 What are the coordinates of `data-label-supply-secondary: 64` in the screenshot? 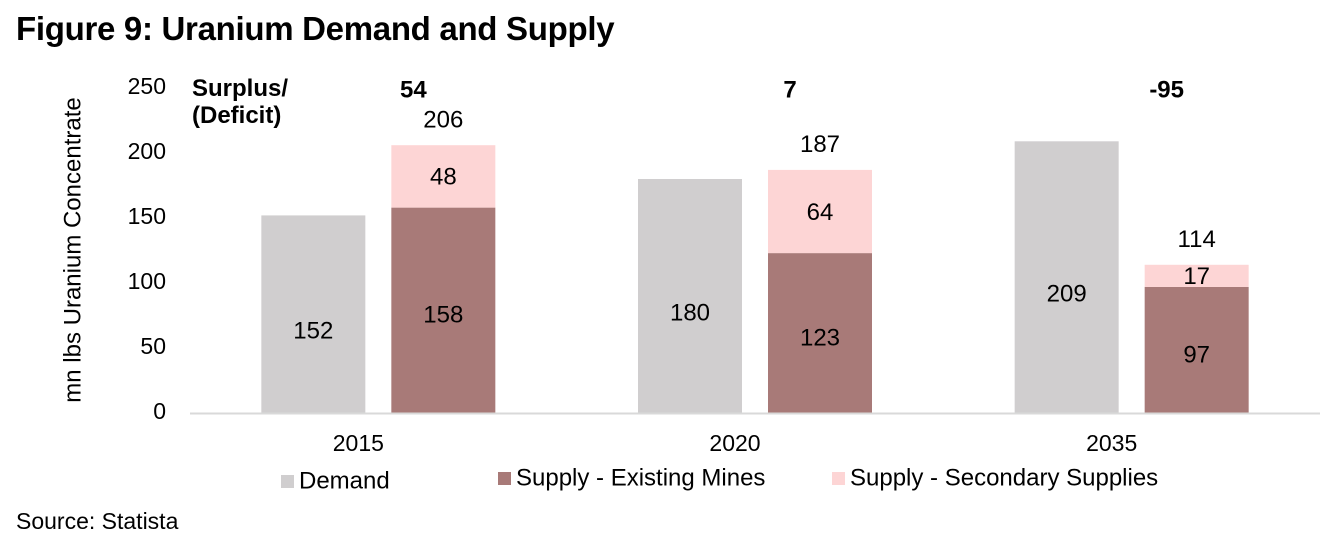 It's located at (820, 212).